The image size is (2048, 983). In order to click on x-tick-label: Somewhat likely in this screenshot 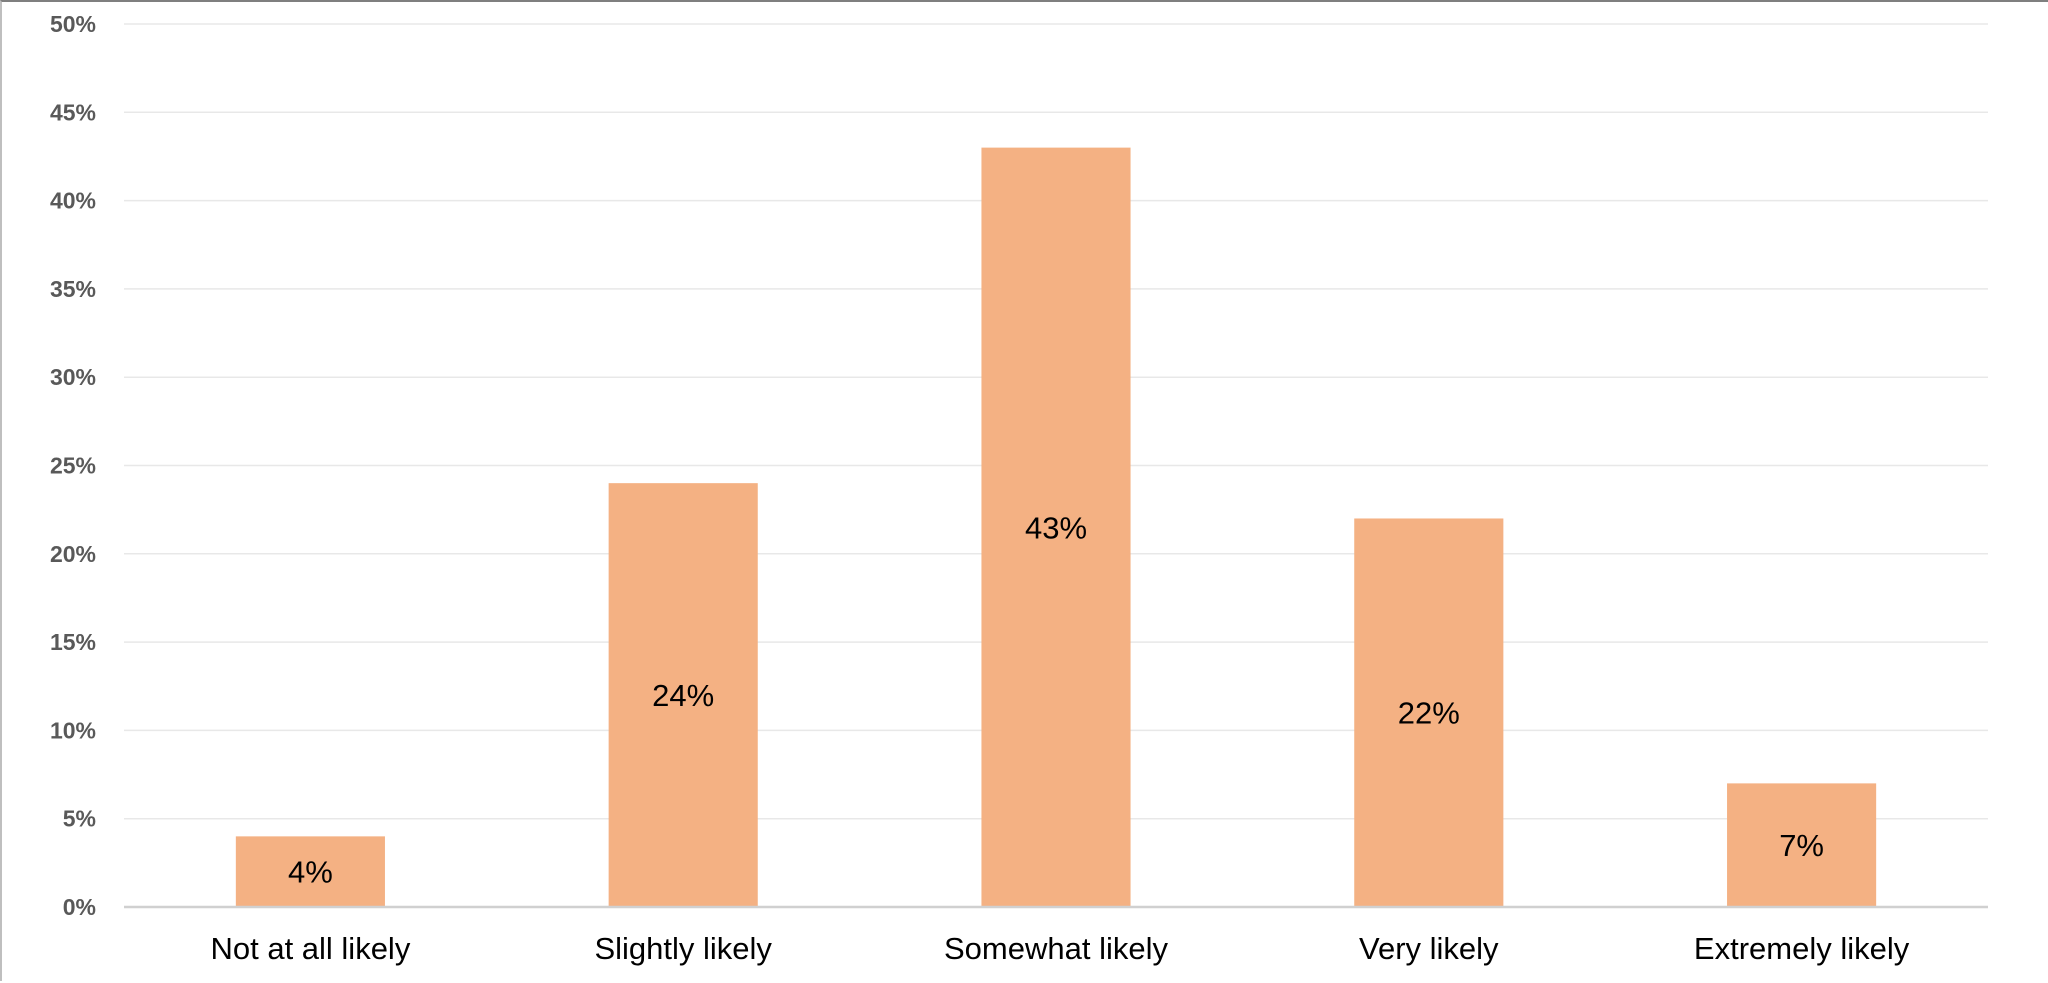, I will do `click(1056, 948)`.